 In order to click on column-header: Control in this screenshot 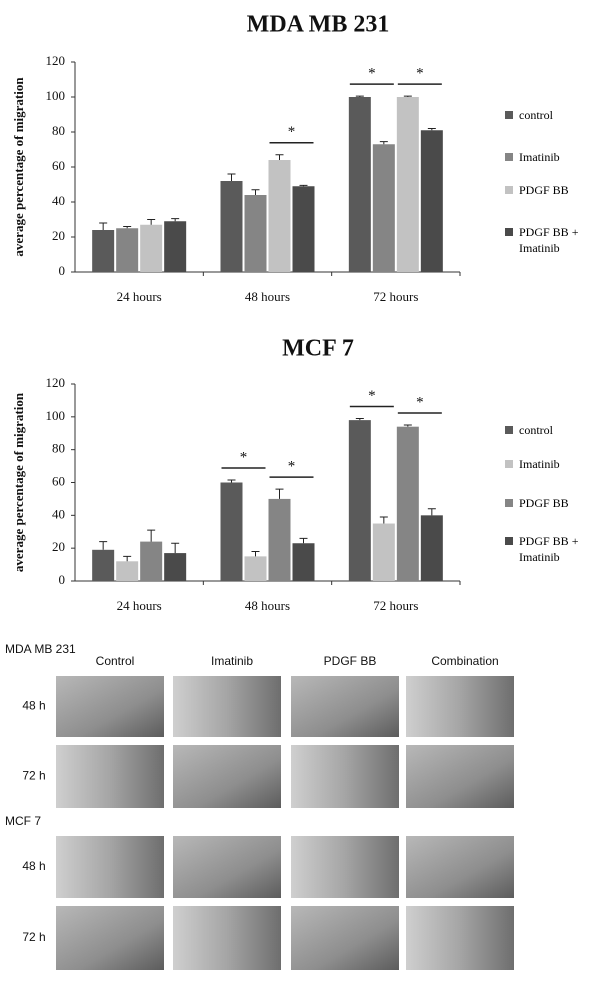, I will do `click(115, 661)`.